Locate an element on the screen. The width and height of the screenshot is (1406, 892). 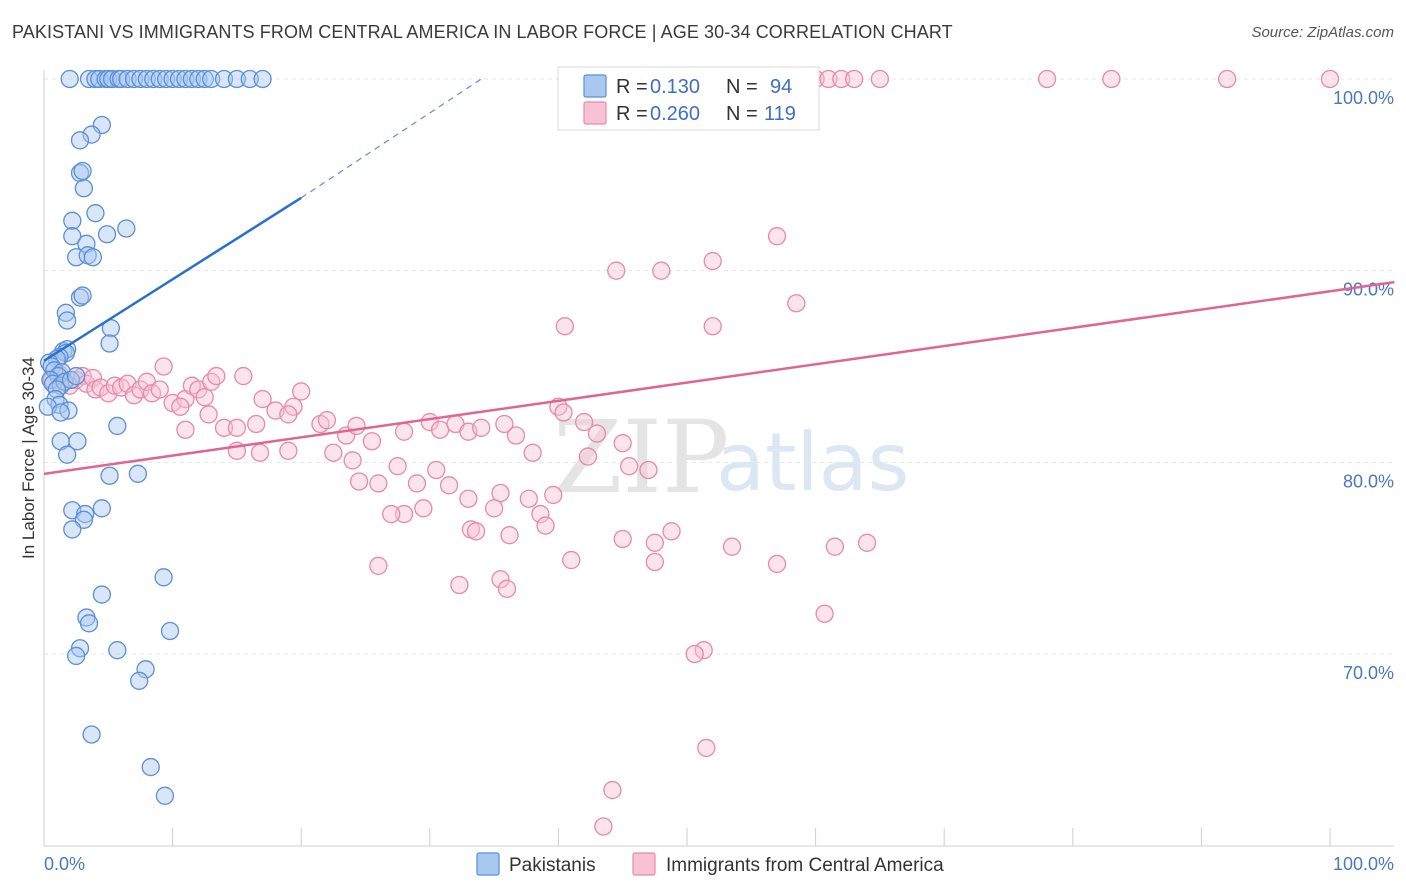
watermark-zip: ZIP is located at coordinates (641, 457).